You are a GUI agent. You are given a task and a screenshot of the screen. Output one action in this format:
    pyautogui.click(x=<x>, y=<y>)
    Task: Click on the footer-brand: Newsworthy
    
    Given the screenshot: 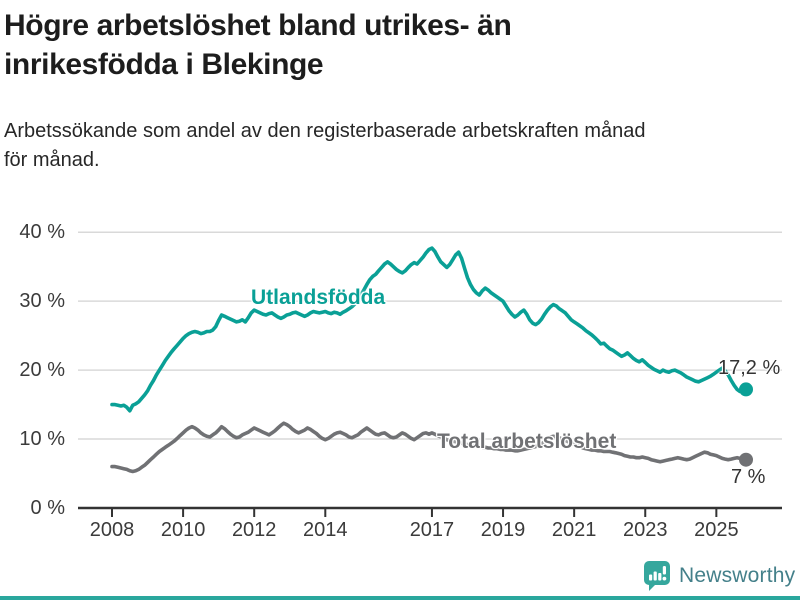 What is the action you would take?
    pyautogui.click(x=719, y=575)
    